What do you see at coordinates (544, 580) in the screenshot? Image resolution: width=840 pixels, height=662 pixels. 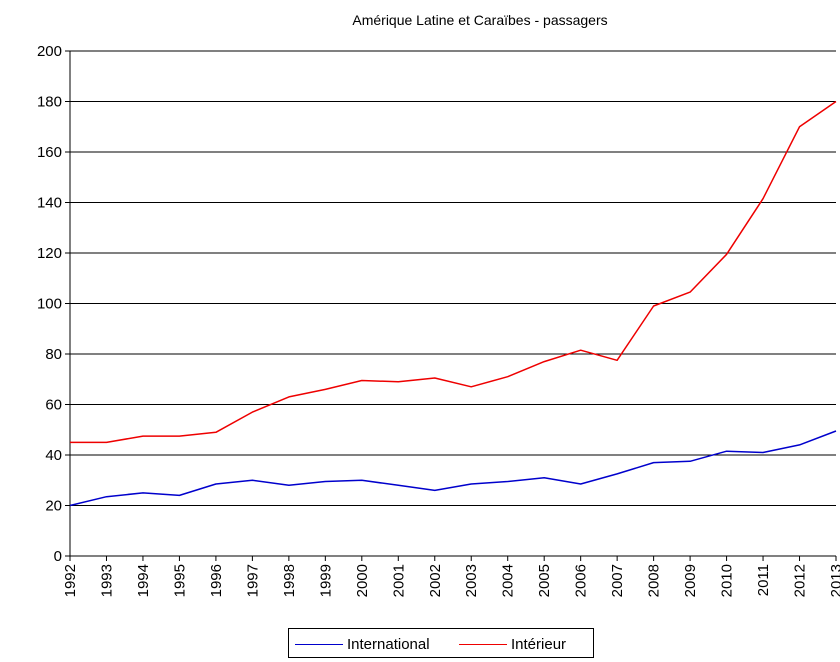 I see `x-tick-label: 2005` at bounding box center [544, 580].